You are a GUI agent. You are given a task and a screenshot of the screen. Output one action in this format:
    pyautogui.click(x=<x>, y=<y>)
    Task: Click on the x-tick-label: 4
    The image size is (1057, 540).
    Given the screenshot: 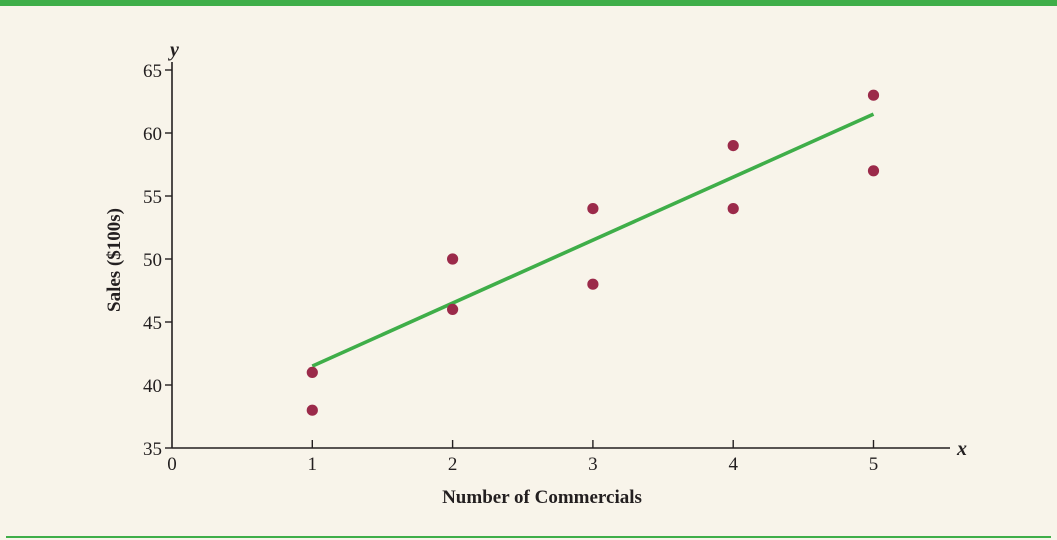 What is the action you would take?
    pyautogui.click(x=733, y=464)
    